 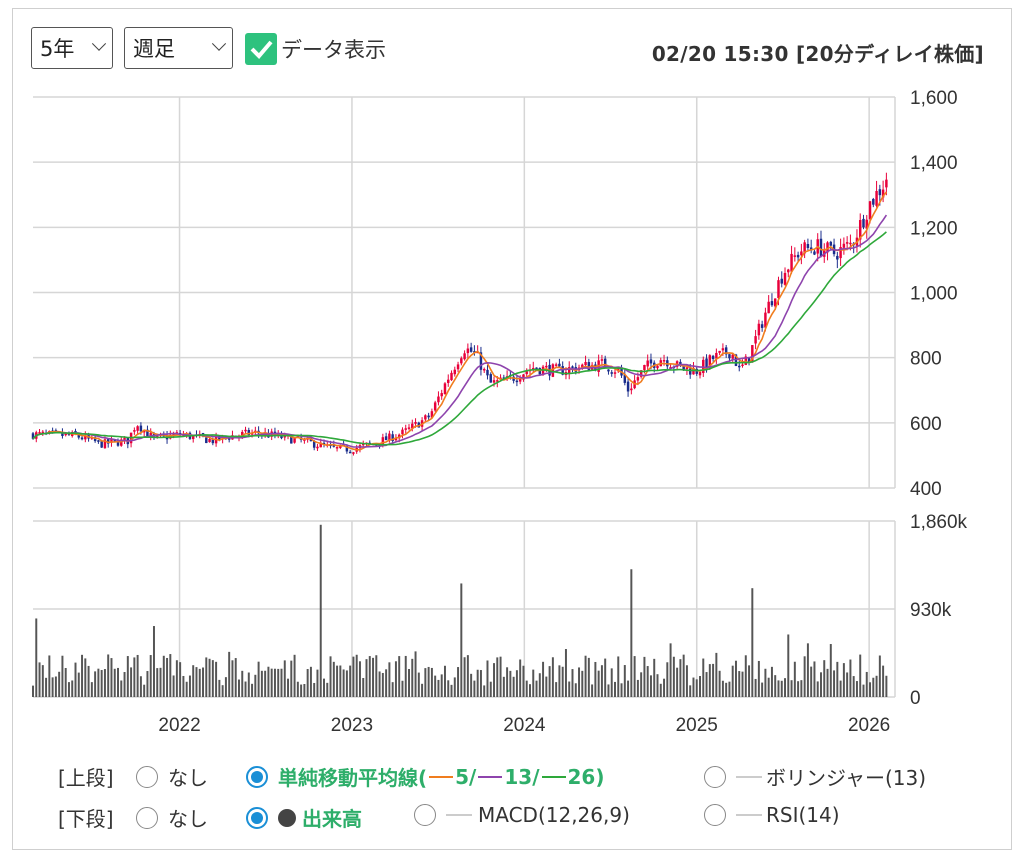 What do you see at coordinates (172, 776) in the screenshot?
I see `upper-none-option: なし` at bounding box center [172, 776].